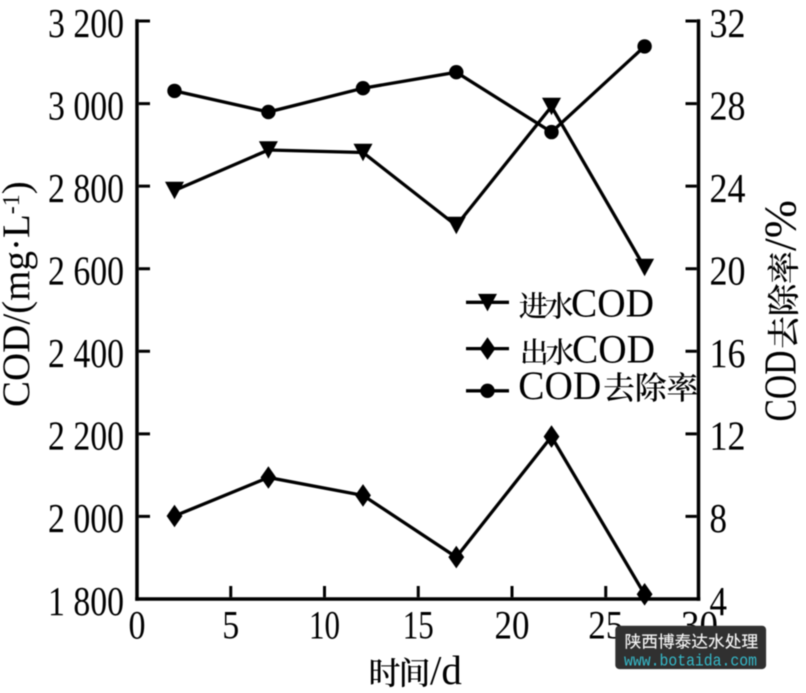 This screenshot has width=806, height=693. Describe the element at coordinates (728, 23) in the screenshot. I see `svg-text: 32` at that location.